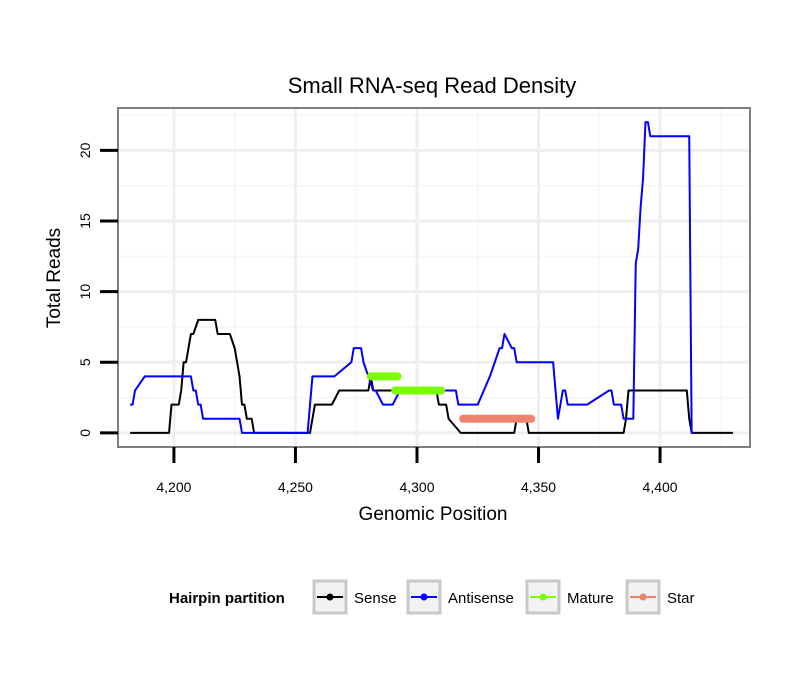 This screenshot has height=690, width=810. I want to click on y-axis-title: Total Reads, so click(54, 278).